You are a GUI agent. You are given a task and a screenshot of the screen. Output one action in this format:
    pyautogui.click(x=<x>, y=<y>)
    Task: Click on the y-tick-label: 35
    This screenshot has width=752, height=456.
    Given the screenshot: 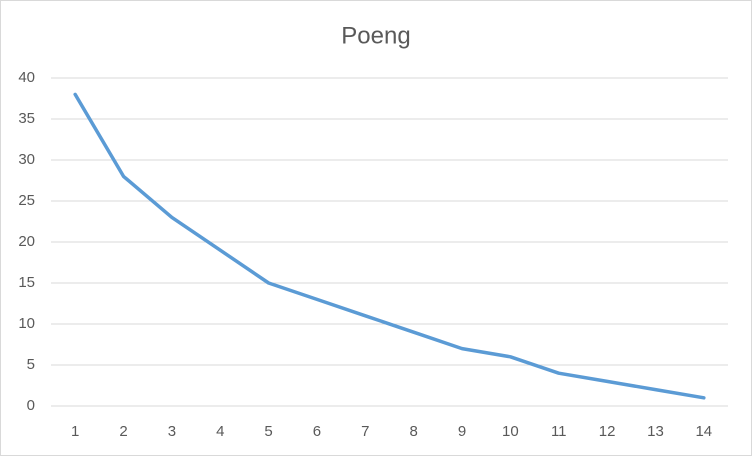 What is the action you would take?
    pyautogui.click(x=26, y=118)
    